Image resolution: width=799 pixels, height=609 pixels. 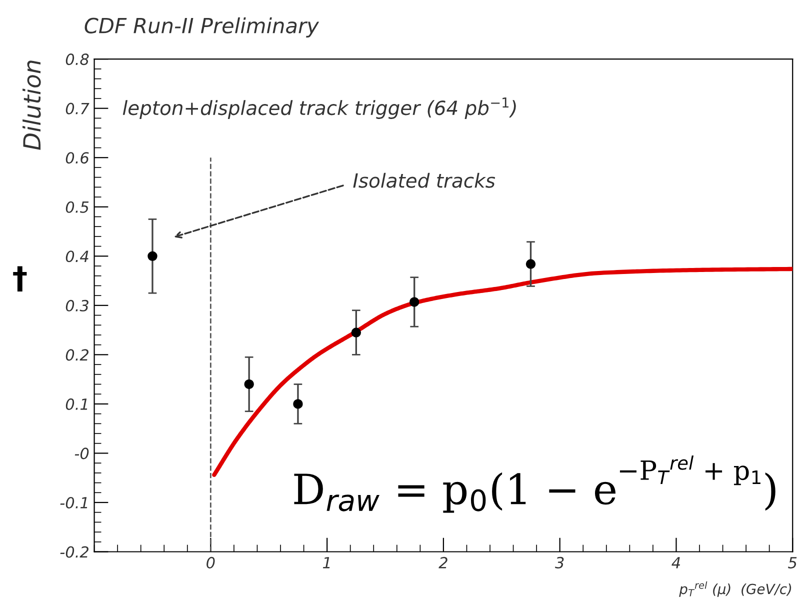 I want to click on y-tick-label: 0.5, so click(x=77, y=207).